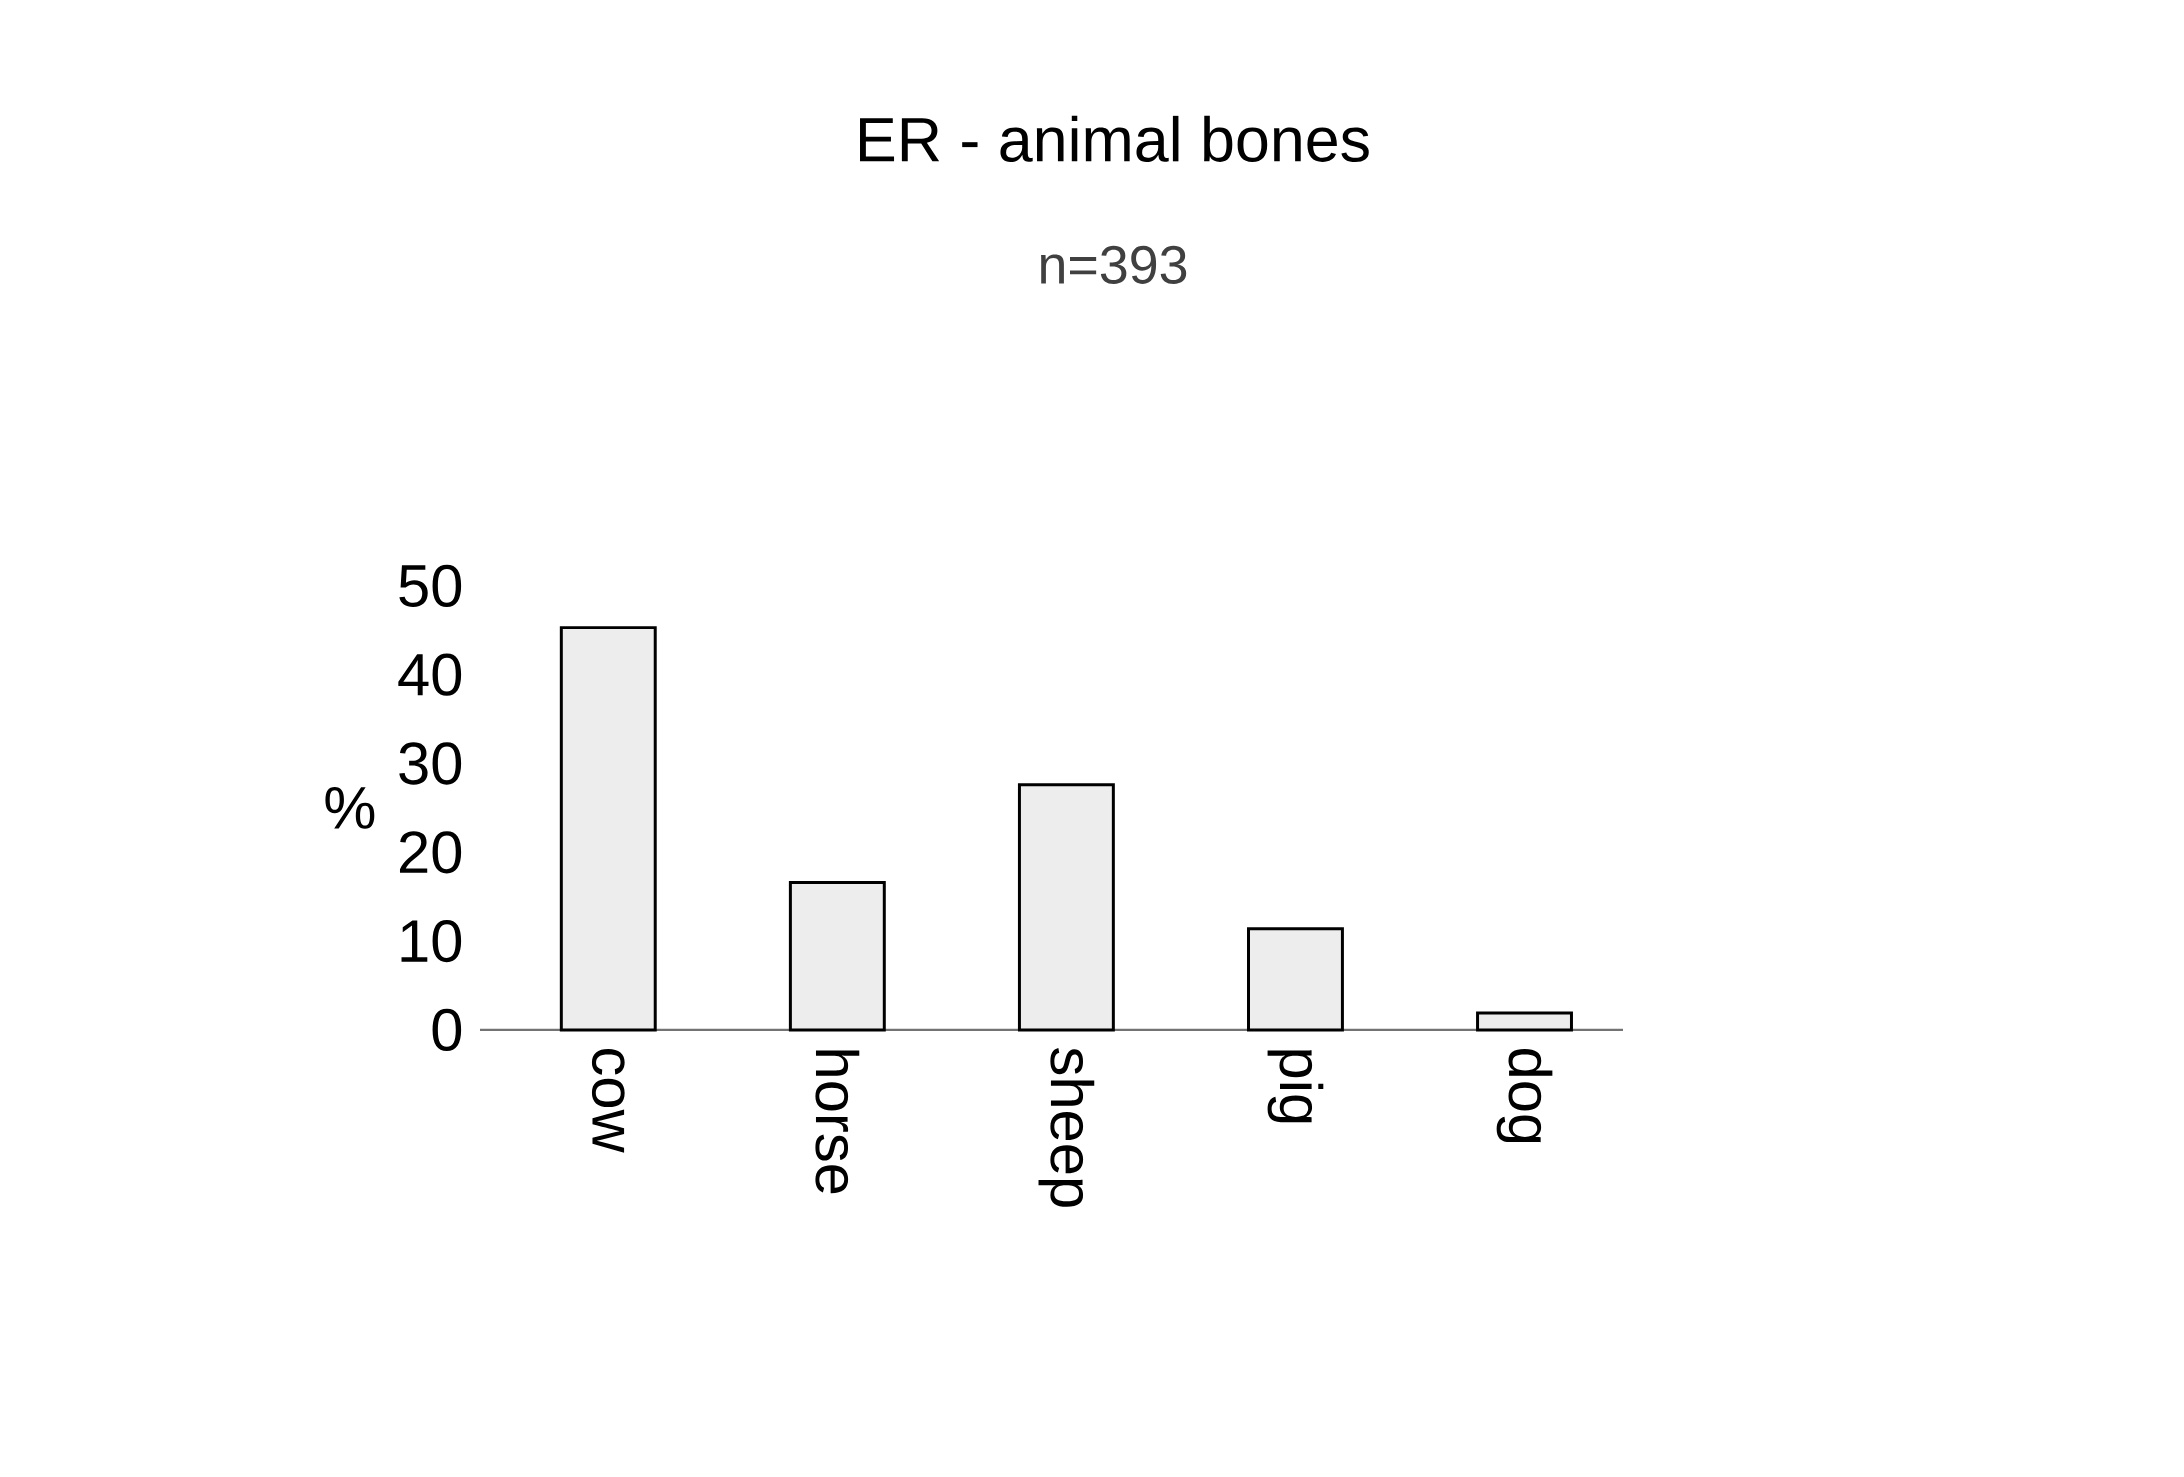 The width and height of the screenshot is (2184, 1477). What do you see at coordinates (1295, 1086) in the screenshot?
I see `x-tick-label: pig` at bounding box center [1295, 1086].